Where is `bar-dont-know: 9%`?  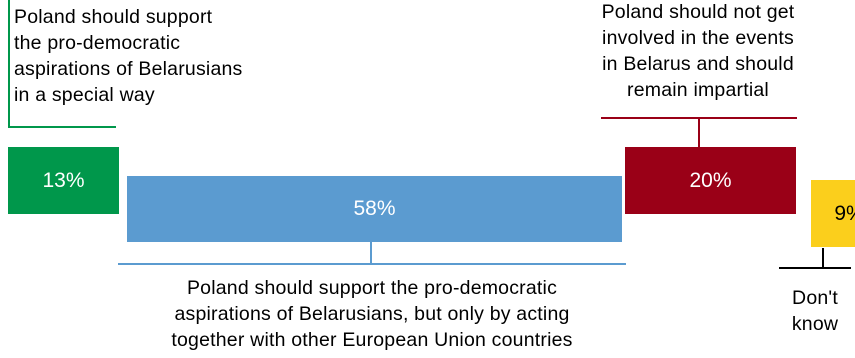
bar-dont-know: 9% is located at coordinates (833, 213).